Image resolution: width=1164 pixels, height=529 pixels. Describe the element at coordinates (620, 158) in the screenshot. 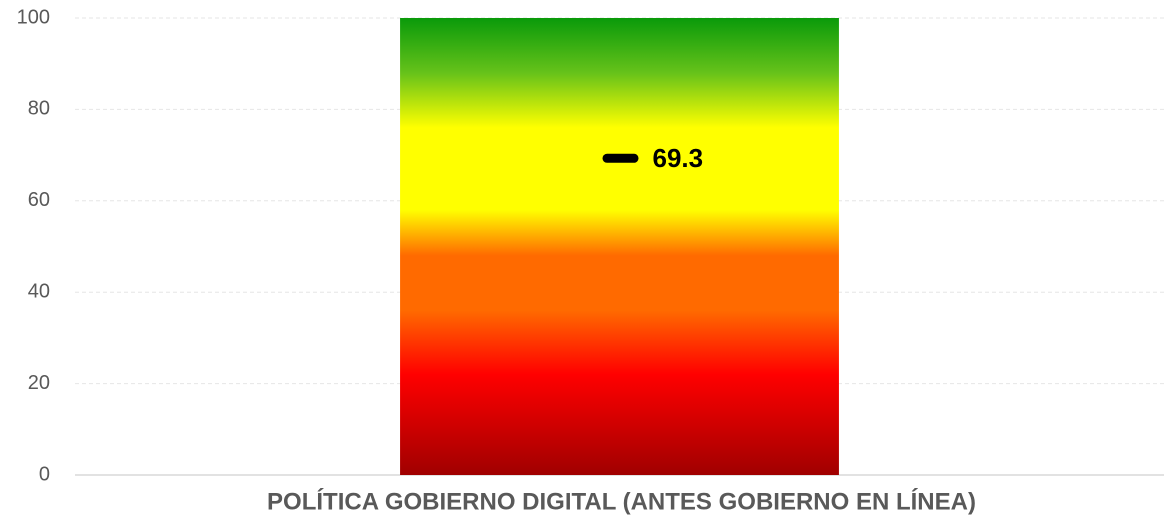

I see `value-marker` at that location.